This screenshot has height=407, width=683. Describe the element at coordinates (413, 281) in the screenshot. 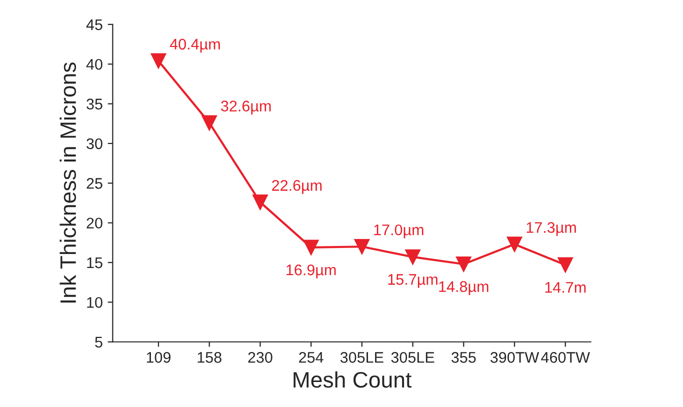

I see `data-label: 15.7µm` at that location.